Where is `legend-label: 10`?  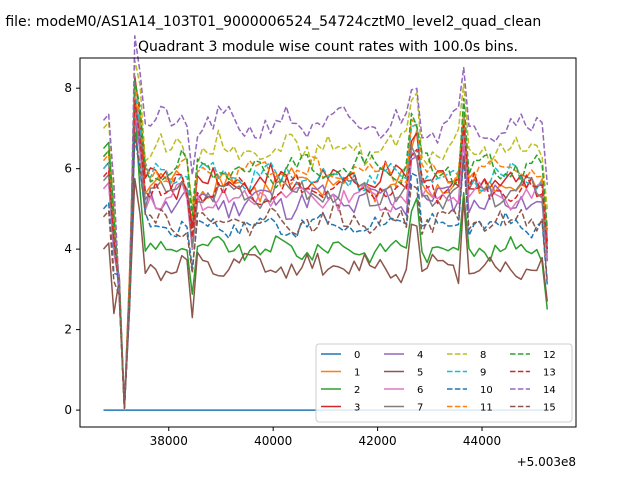
legend-label: 10 is located at coordinates (486, 390).